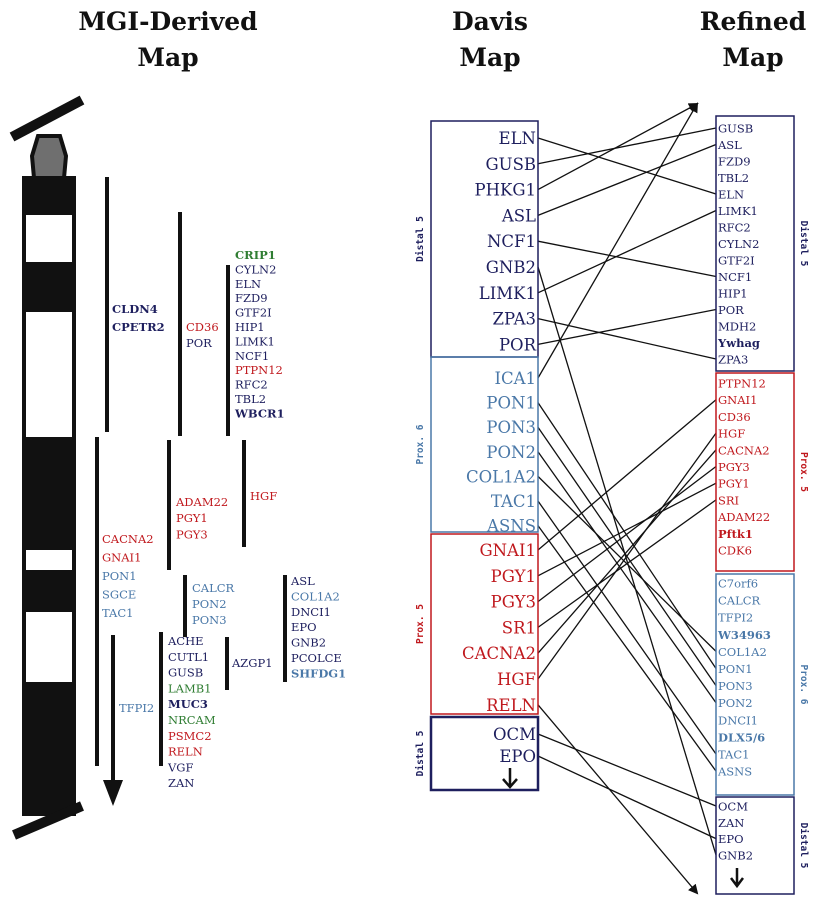 The width and height of the screenshot is (815, 900). What do you see at coordinates (49, 748) in the screenshot?
I see `chromosome-band` at bounding box center [49, 748].